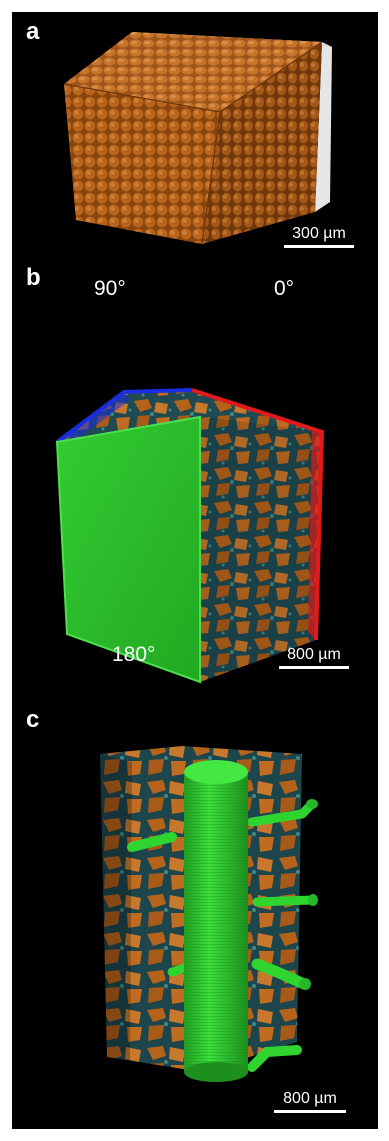 The image size is (389, 1141). I want to click on sphere-packing-cube-render, so click(197, 138).